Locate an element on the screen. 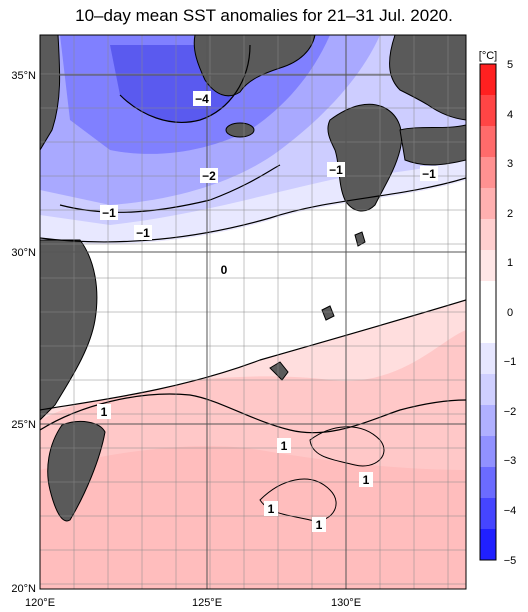 Image resolution: width=528 pixels, height=612 pixels. contour-label-zero: 0 is located at coordinates (224, 270).